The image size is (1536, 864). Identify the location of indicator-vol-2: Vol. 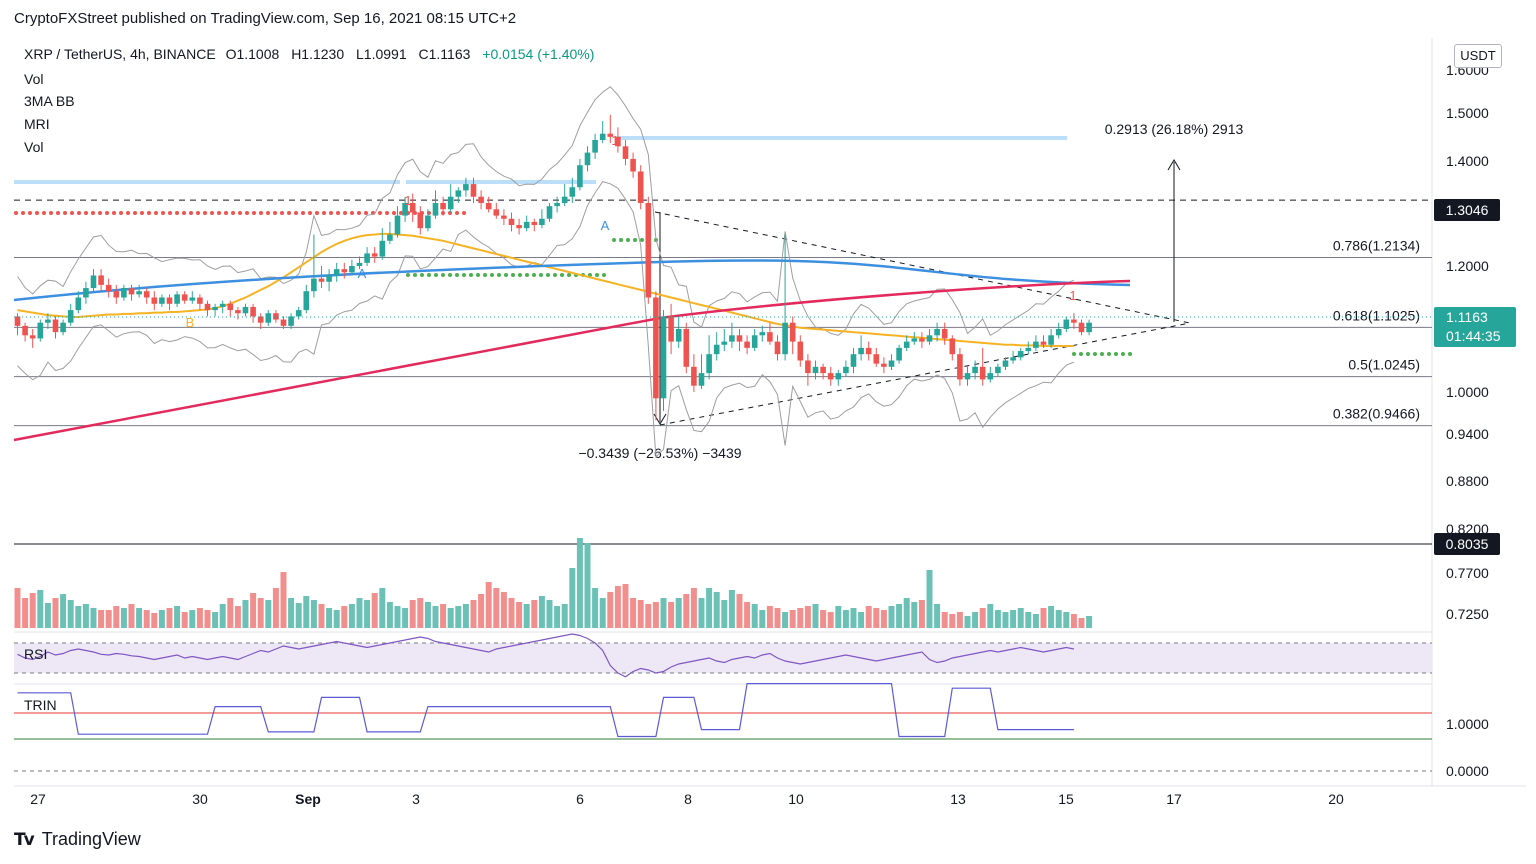
(34, 147).